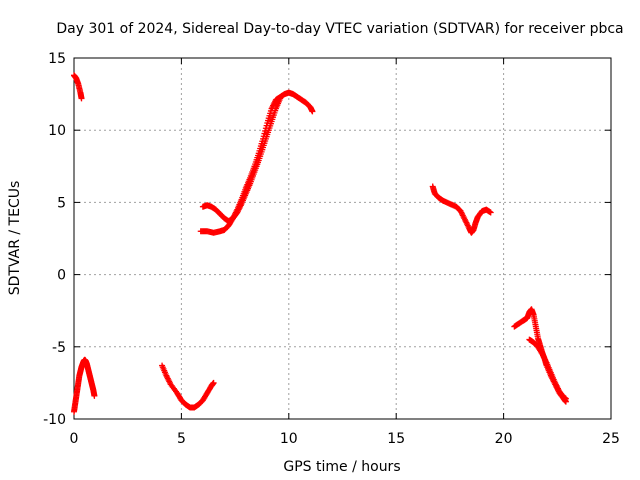 The width and height of the screenshot is (640, 480). I want to click on y-tick-label: -5, so click(59, 348).